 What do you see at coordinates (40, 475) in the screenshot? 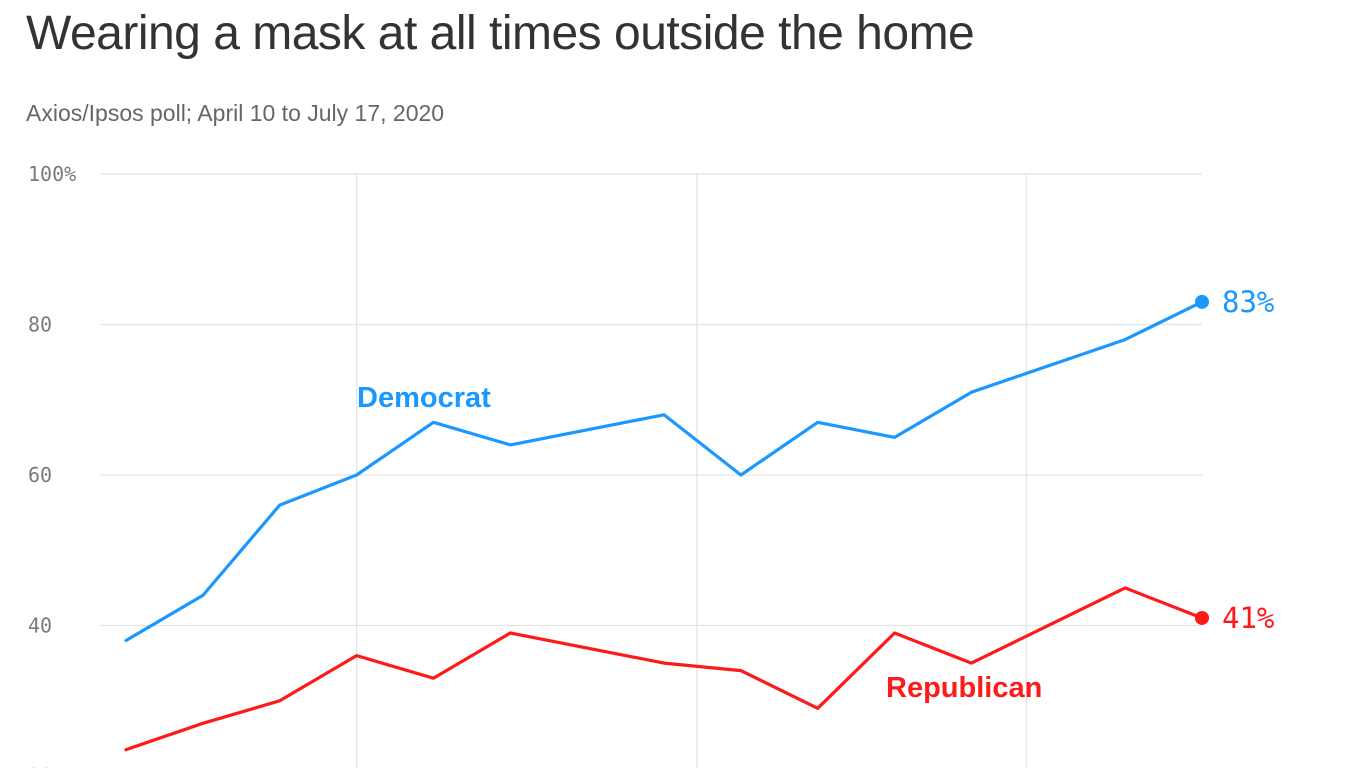
I see `y-tick-label: 60` at bounding box center [40, 475].